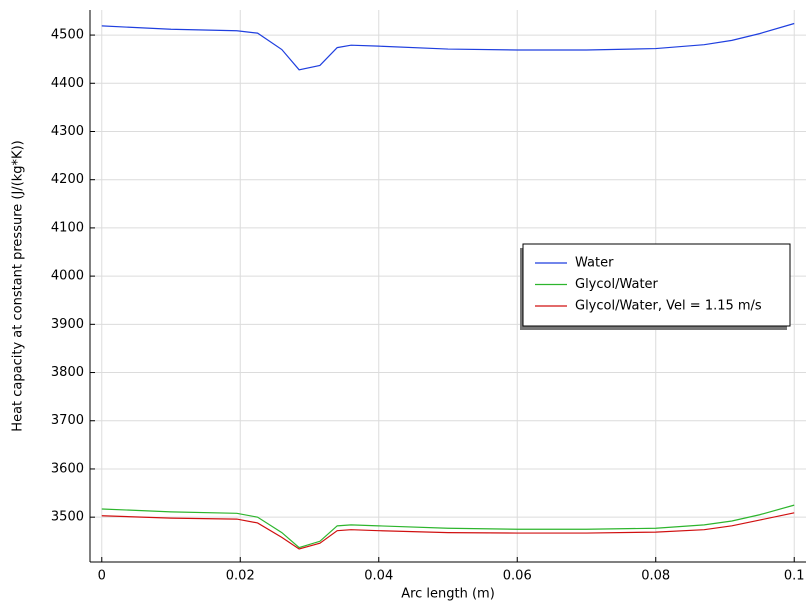 Image resolution: width=806 pixels, height=605 pixels. Describe the element at coordinates (67, 468) in the screenshot. I see `y-tick-label: 3600` at that location.